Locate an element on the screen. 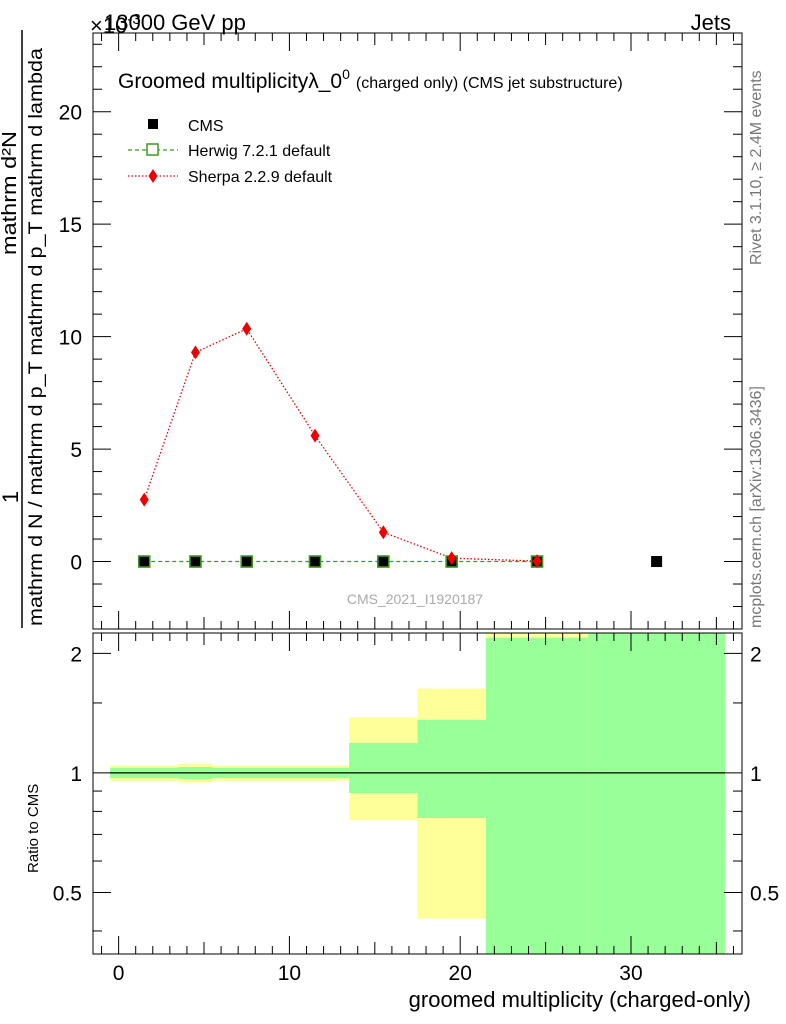 The width and height of the screenshot is (786, 1024). ratio-xtick-label: 30 is located at coordinates (630, 973).